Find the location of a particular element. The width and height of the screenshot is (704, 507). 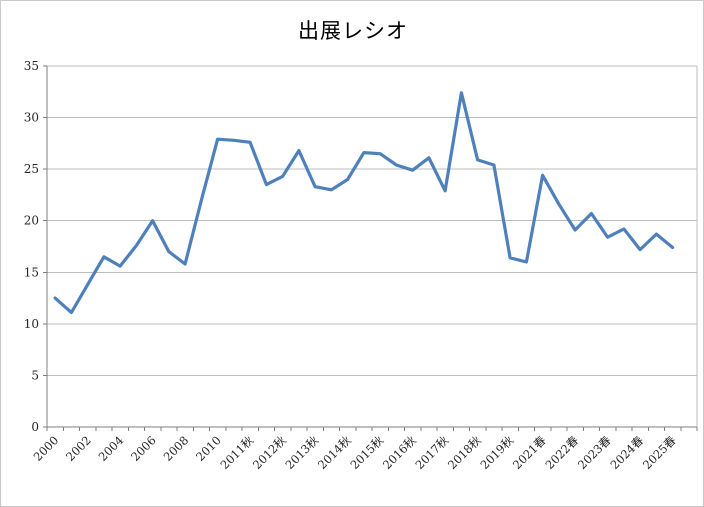

chart-title: 出展レシオ is located at coordinates (353, 31).